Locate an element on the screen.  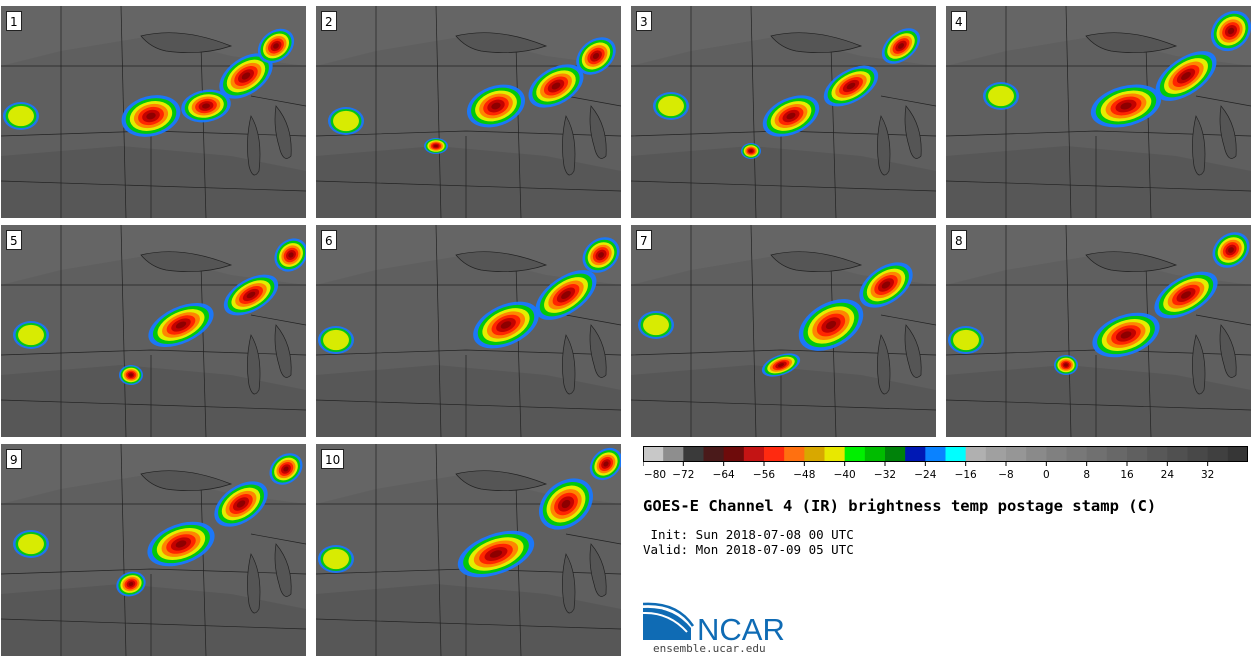
site-url: ensemble.ucar.edu is located at coordinates (709, 648).